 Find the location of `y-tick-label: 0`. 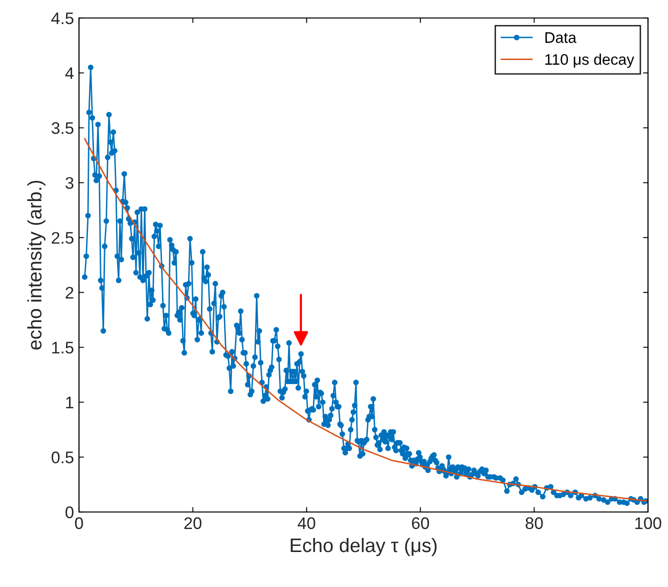

y-tick-label: 0 is located at coordinates (70, 512).